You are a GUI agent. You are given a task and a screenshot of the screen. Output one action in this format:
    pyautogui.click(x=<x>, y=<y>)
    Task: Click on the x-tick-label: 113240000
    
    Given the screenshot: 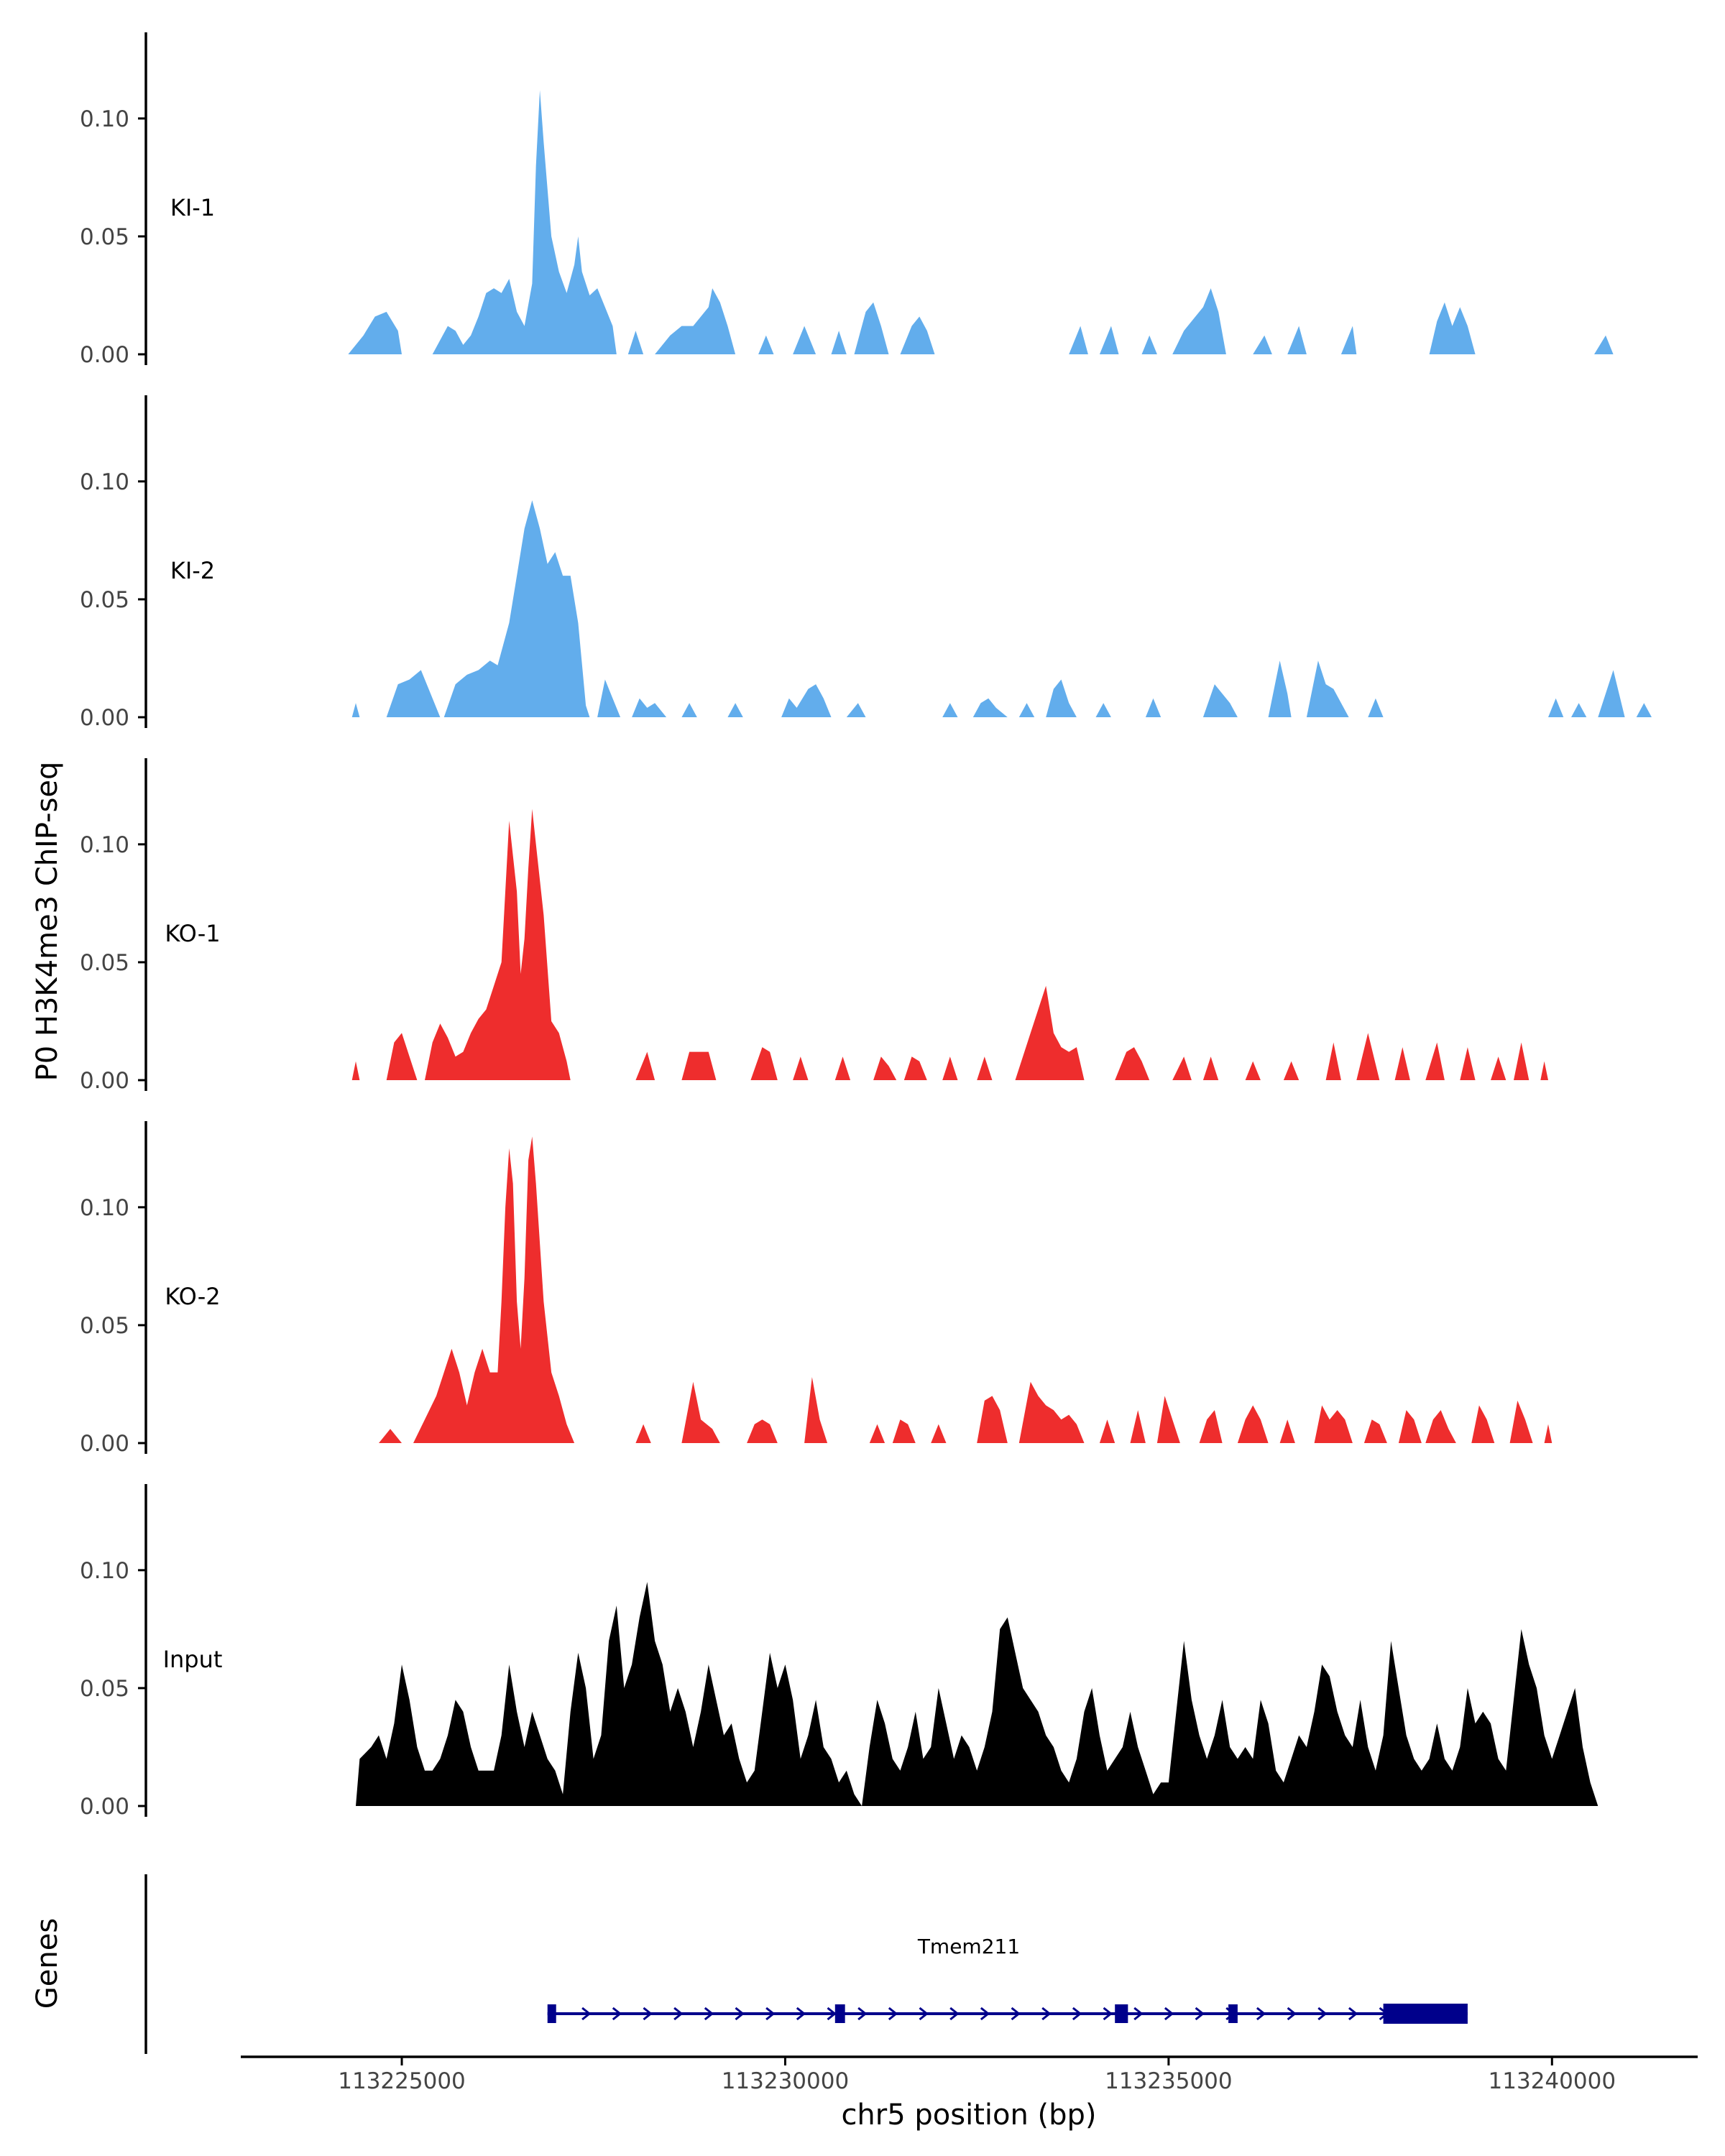 What is the action you would take?
    pyautogui.click(x=1552, y=2081)
    